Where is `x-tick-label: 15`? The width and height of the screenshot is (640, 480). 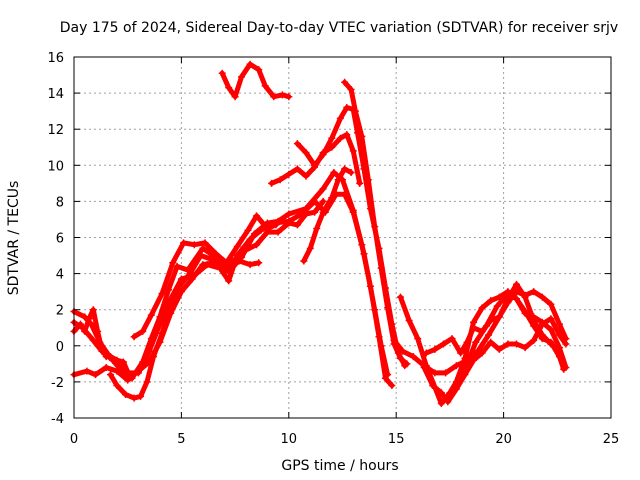 x-tick-label: 15 is located at coordinates (396, 439).